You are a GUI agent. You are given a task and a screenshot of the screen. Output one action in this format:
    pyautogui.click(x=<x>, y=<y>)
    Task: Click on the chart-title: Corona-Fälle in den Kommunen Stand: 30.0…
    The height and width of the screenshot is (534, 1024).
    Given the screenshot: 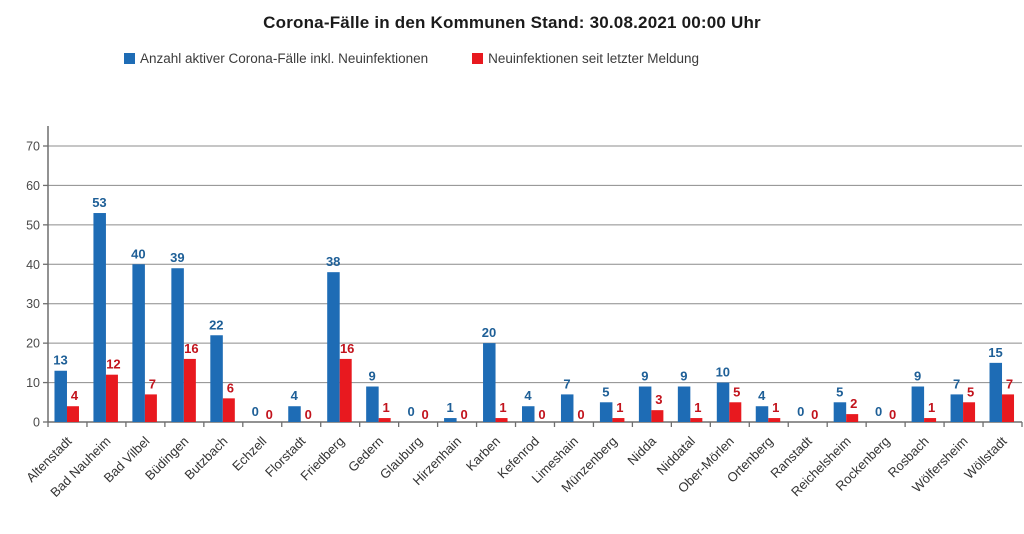 What is the action you would take?
    pyautogui.click(x=512, y=22)
    